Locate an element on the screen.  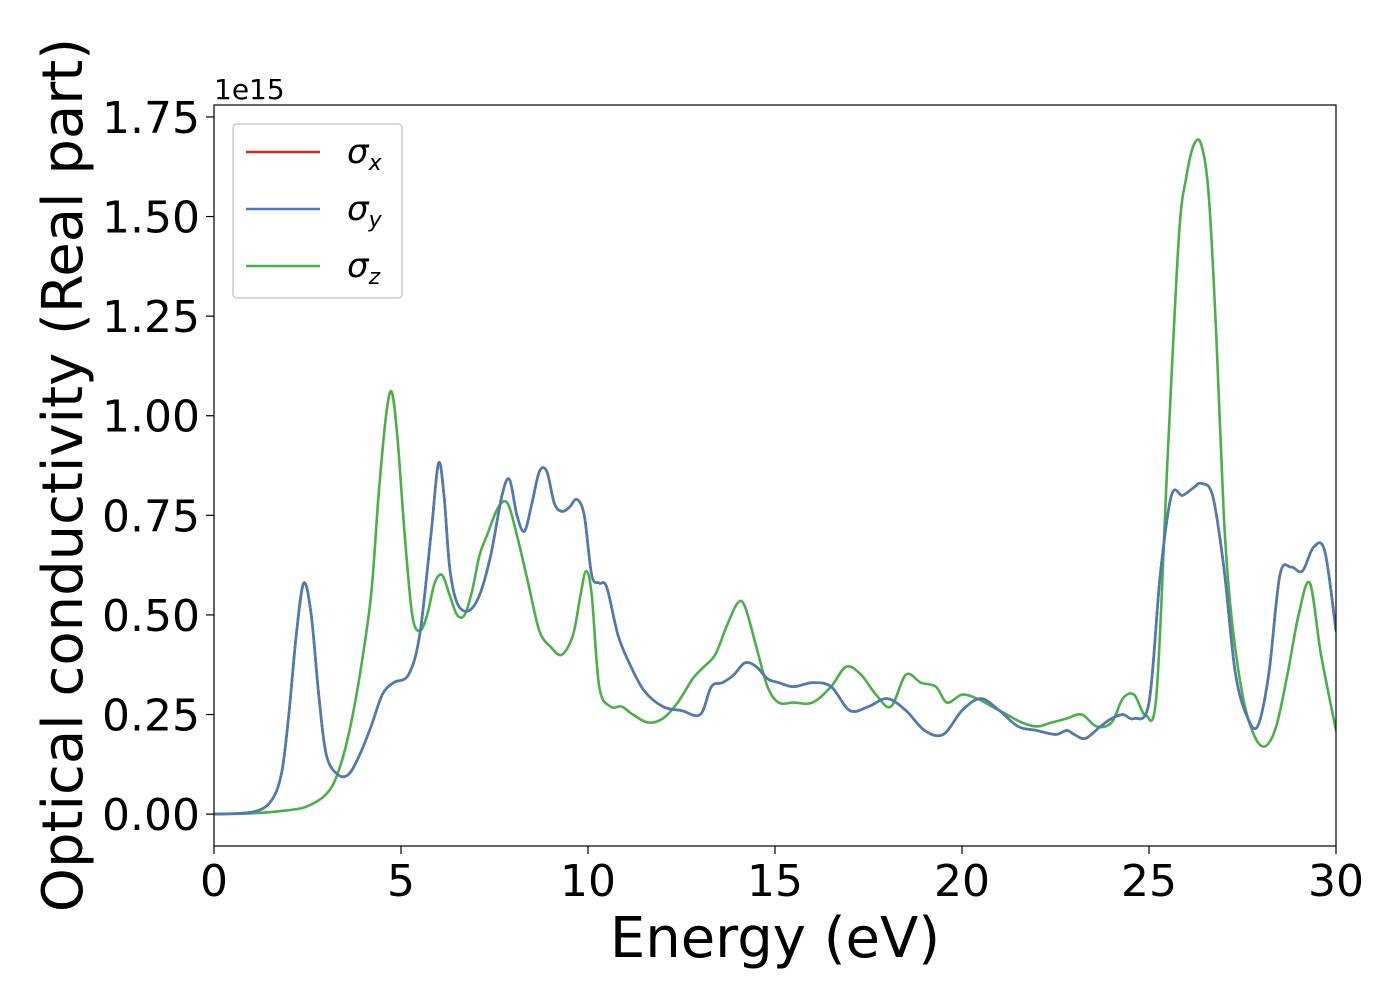
legend-box is located at coordinates (317, 211).